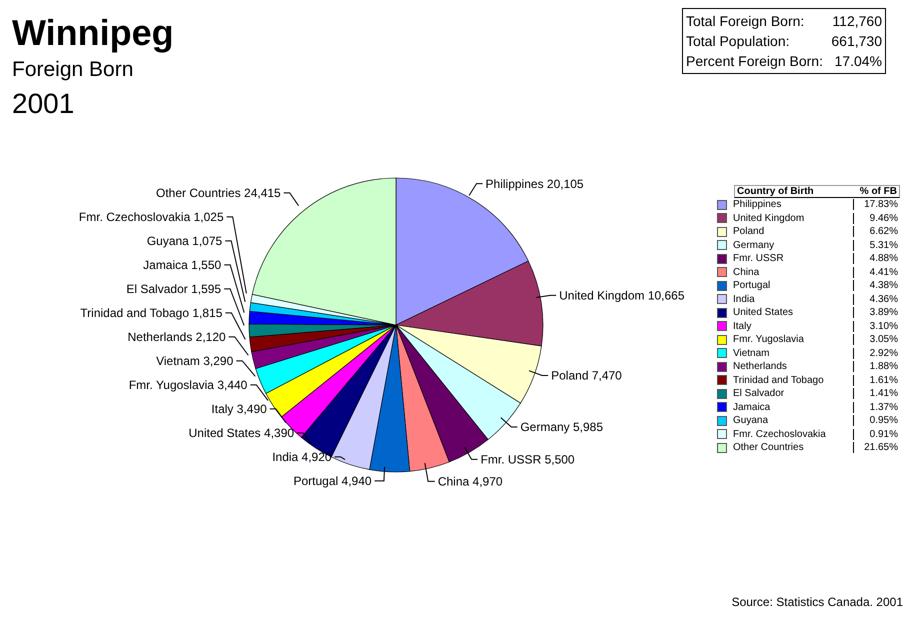  I want to click on text: 2001, so click(43, 104).